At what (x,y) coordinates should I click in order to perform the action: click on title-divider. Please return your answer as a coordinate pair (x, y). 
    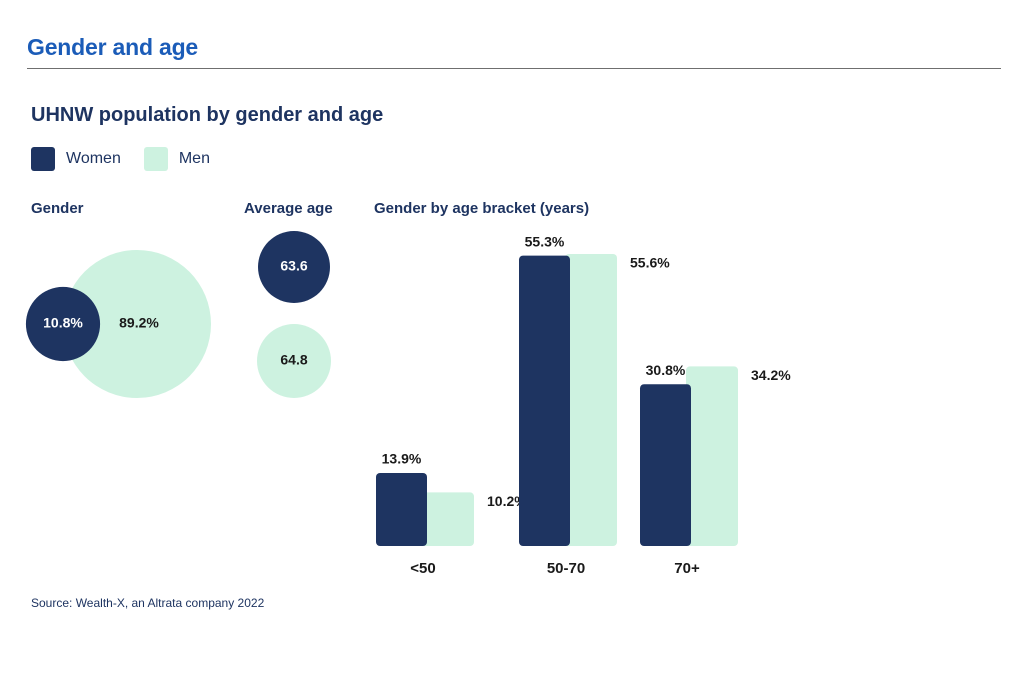
    Looking at the image, I should click on (514, 68).